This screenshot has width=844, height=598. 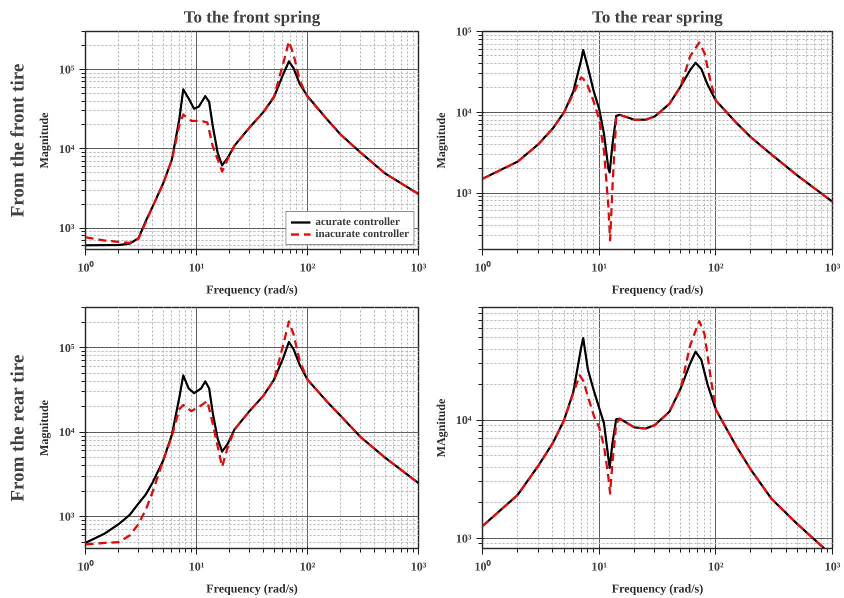 I want to click on chart-title: To the rear spring, so click(x=658, y=17).